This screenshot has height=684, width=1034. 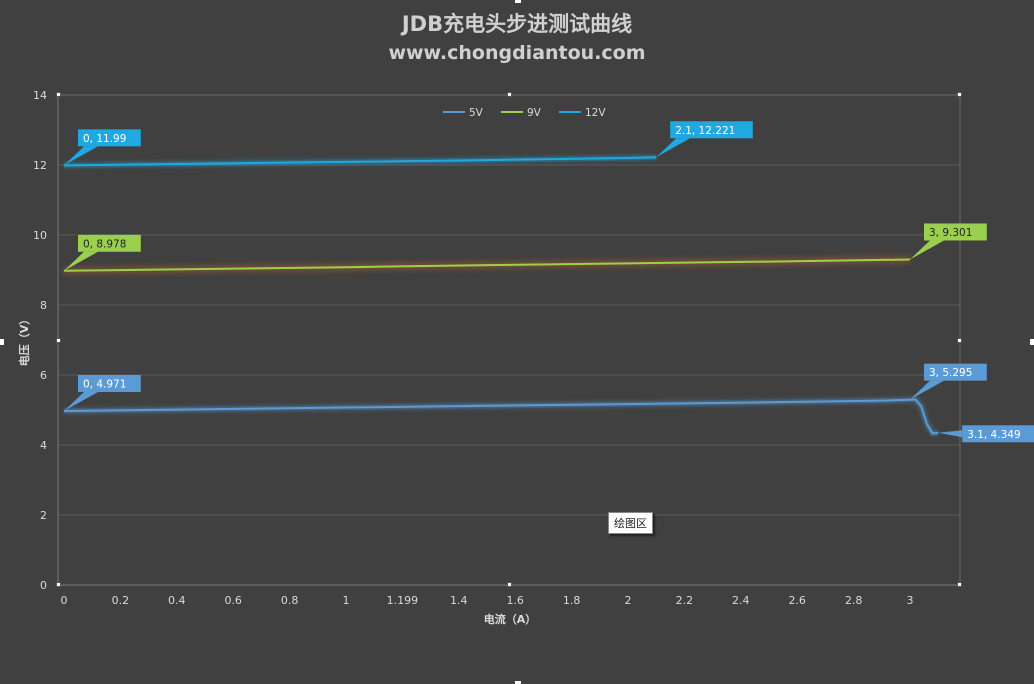 I want to click on x-tick-label: 0.4, so click(x=177, y=600).